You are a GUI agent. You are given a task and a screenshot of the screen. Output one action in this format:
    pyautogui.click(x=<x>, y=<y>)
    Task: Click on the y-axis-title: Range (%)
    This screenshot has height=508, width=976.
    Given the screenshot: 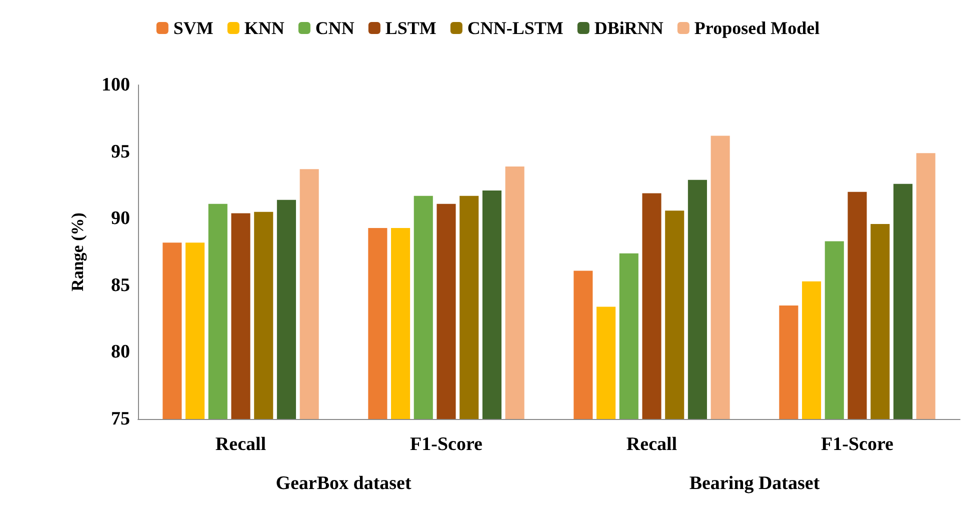 What is the action you would take?
    pyautogui.click(x=77, y=252)
    